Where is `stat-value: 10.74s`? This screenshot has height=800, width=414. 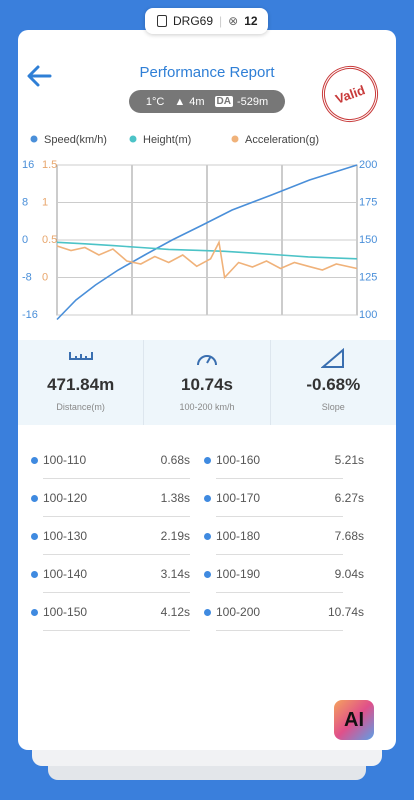 stat-value: 10.74s is located at coordinates (206, 384).